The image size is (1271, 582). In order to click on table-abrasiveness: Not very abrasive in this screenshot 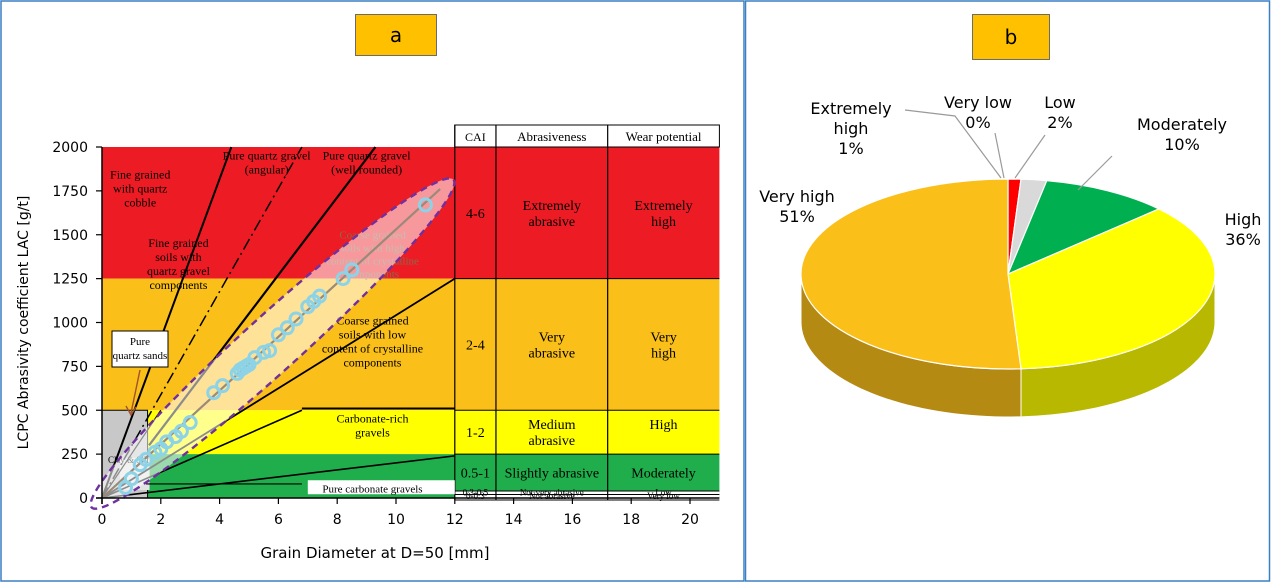, I will do `click(552, 493)`.